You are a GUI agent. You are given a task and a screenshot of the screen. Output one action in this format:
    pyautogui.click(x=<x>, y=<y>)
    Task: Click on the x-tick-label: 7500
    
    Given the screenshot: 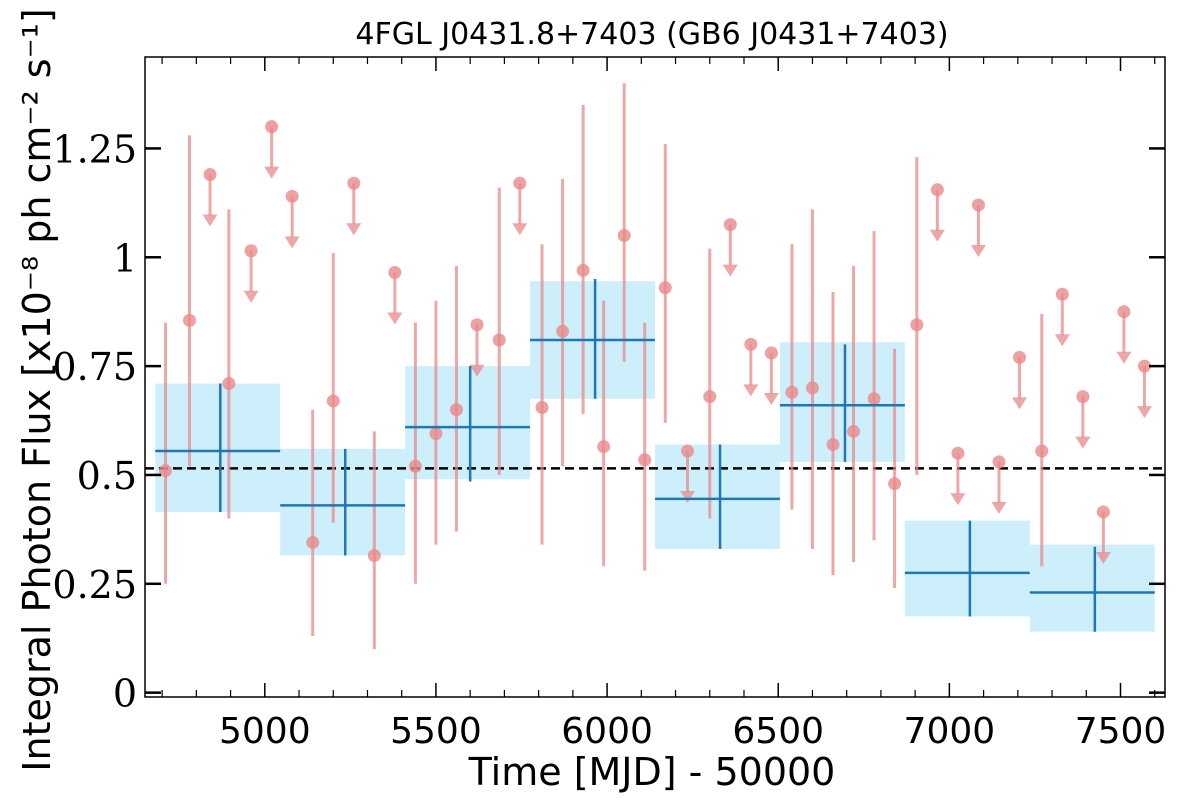 What is the action you would take?
    pyautogui.click(x=1121, y=731)
    